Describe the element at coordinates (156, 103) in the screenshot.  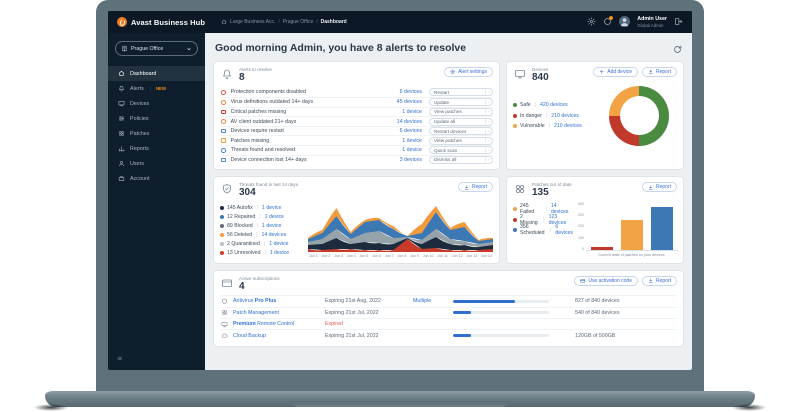
I see `sidebar-item-devices: Devices` at that location.